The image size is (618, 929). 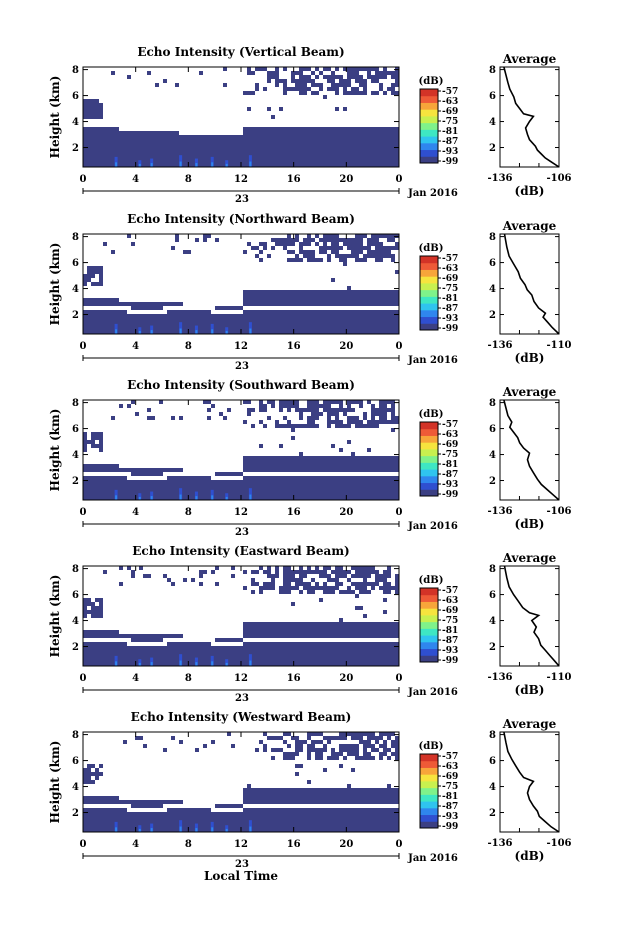 What do you see at coordinates (116, 497) in the screenshot?
I see `echo-streak-core` at bounding box center [116, 497].